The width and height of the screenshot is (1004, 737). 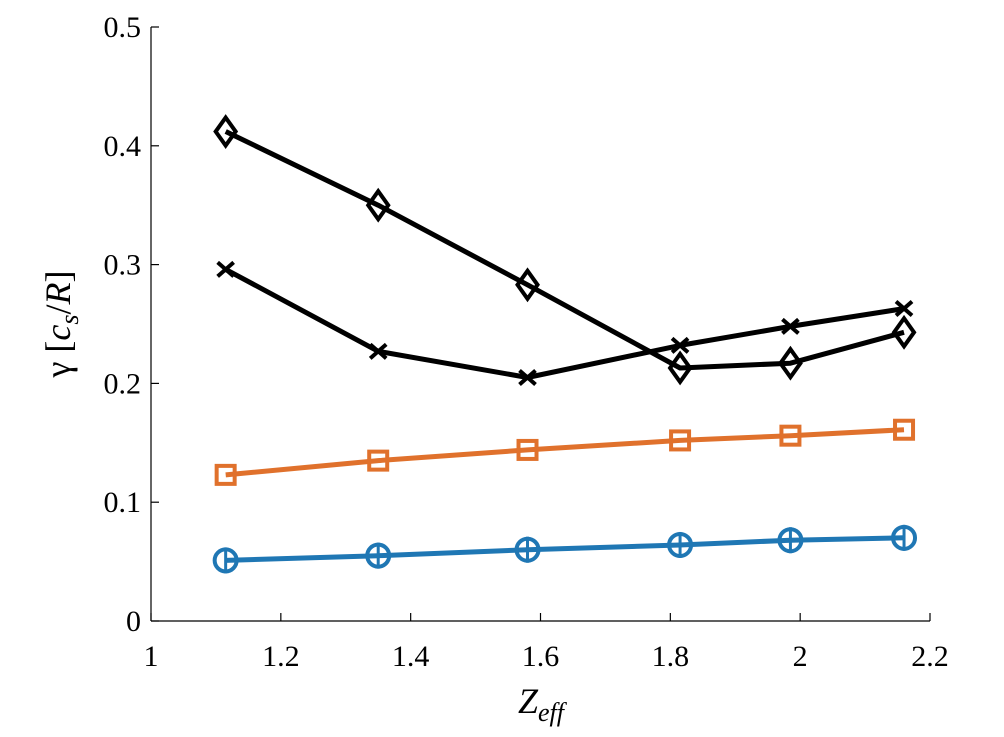 I want to click on cross-series-line, so click(x=564, y=323).